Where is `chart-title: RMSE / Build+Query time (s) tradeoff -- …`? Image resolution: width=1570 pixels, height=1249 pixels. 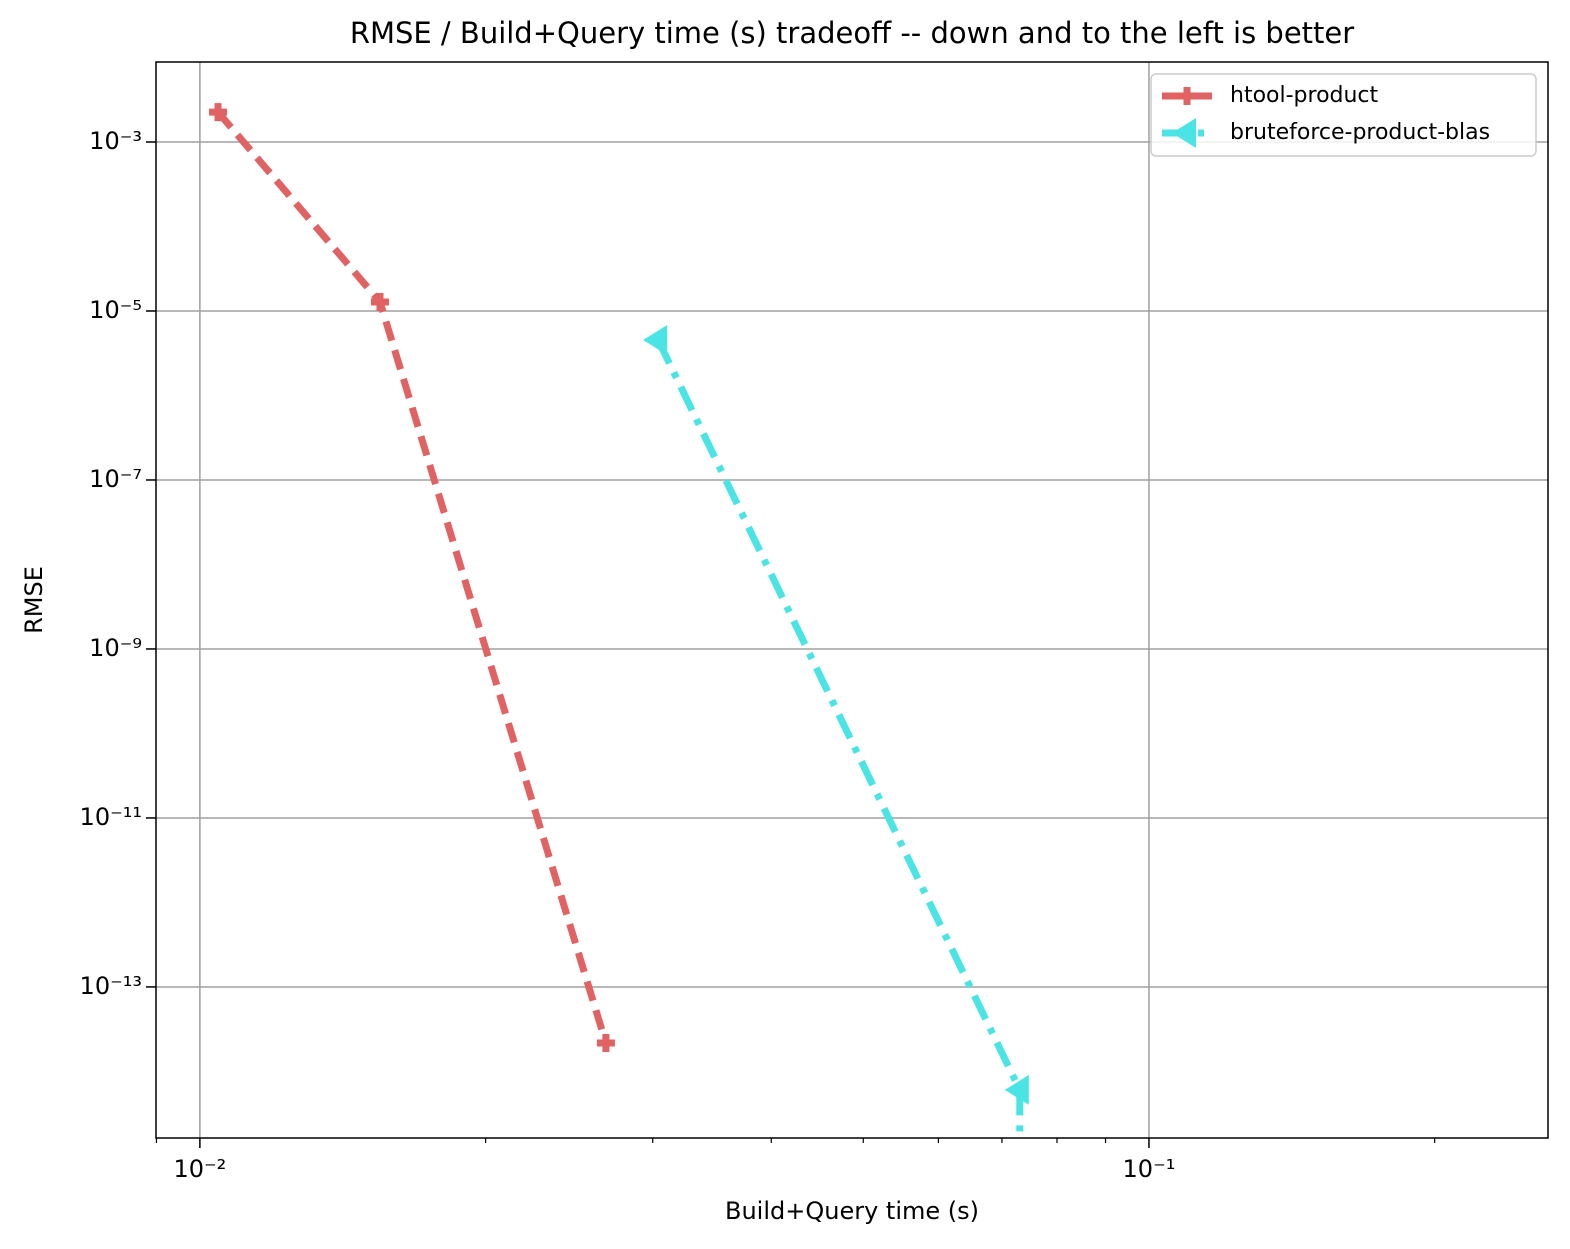
chart-title: RMSE / Build+Query time (s) tradeoff -- … is located at coordinates (852, 33).